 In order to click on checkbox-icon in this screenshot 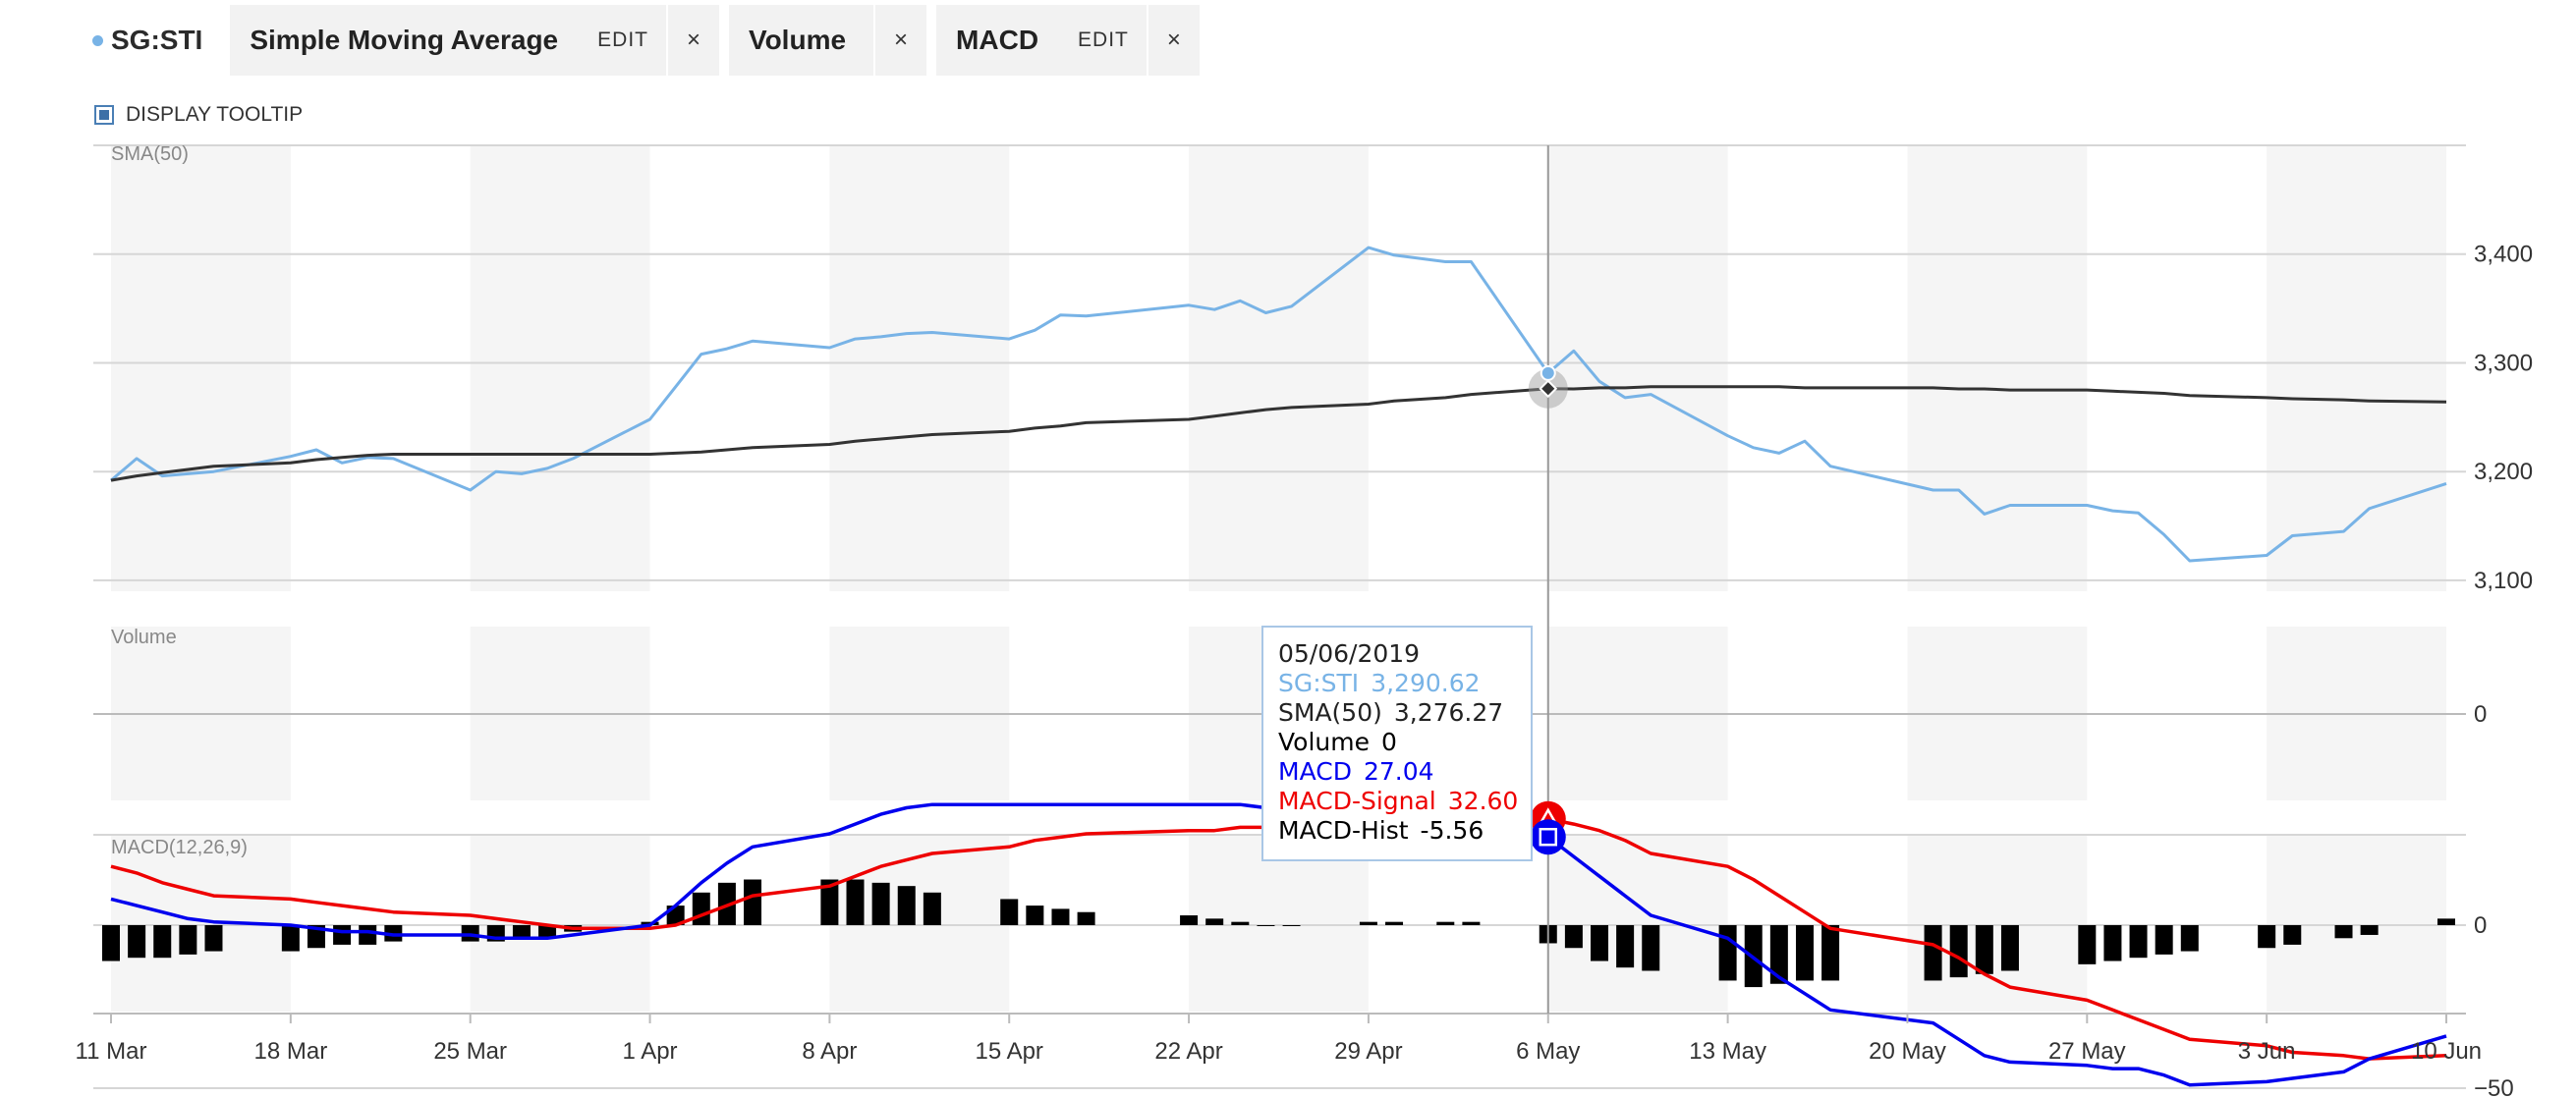, I will do `click(104, 115)`.